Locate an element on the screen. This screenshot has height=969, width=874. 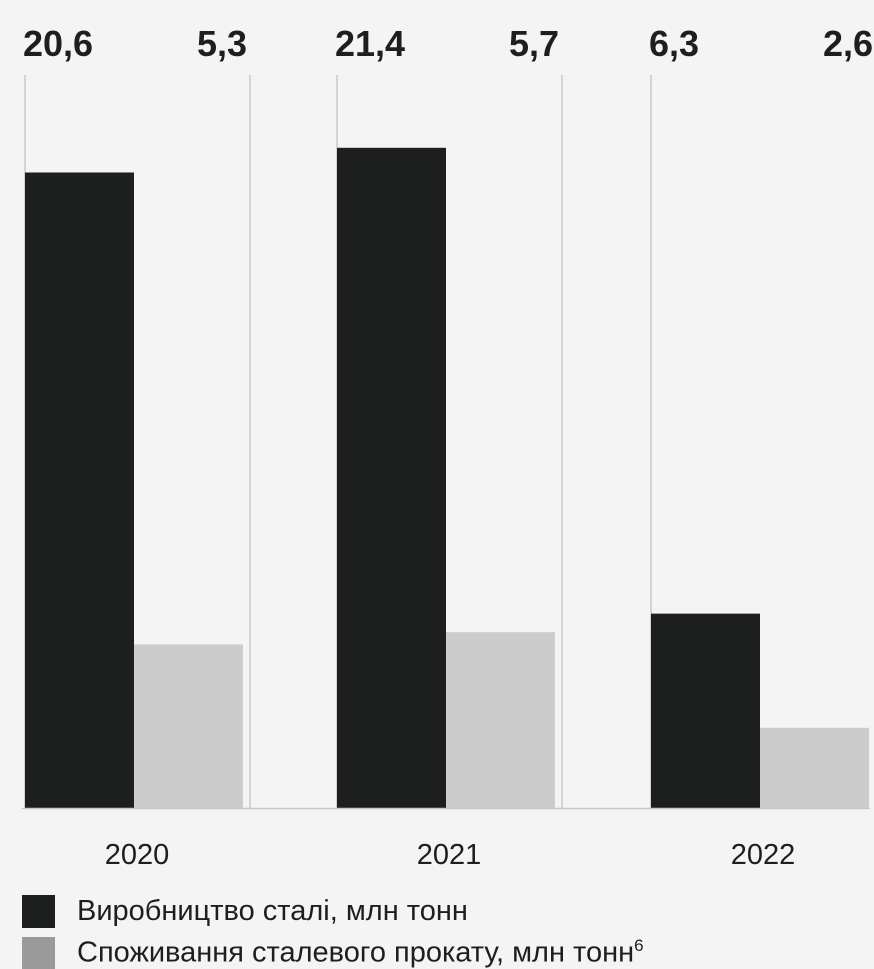
footnote-marker: 6 is located at coordinates (639, 946).